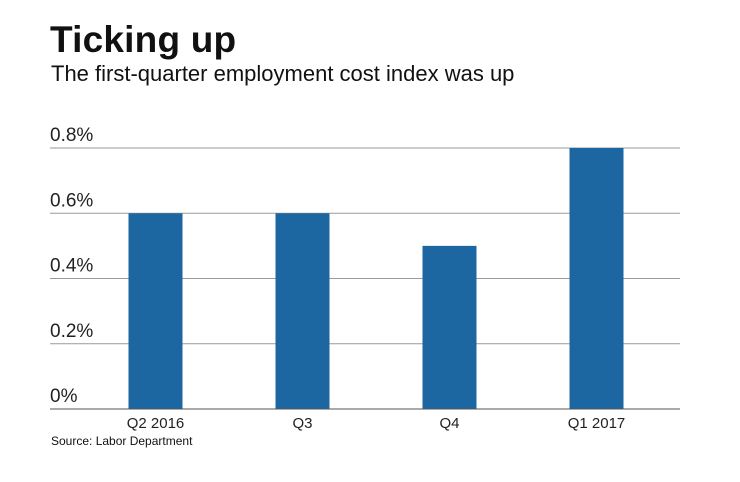 Image resolution: width=740 pixels, height=482 pixels. I want to click on x-category-label: Q4, so click(449, 423).